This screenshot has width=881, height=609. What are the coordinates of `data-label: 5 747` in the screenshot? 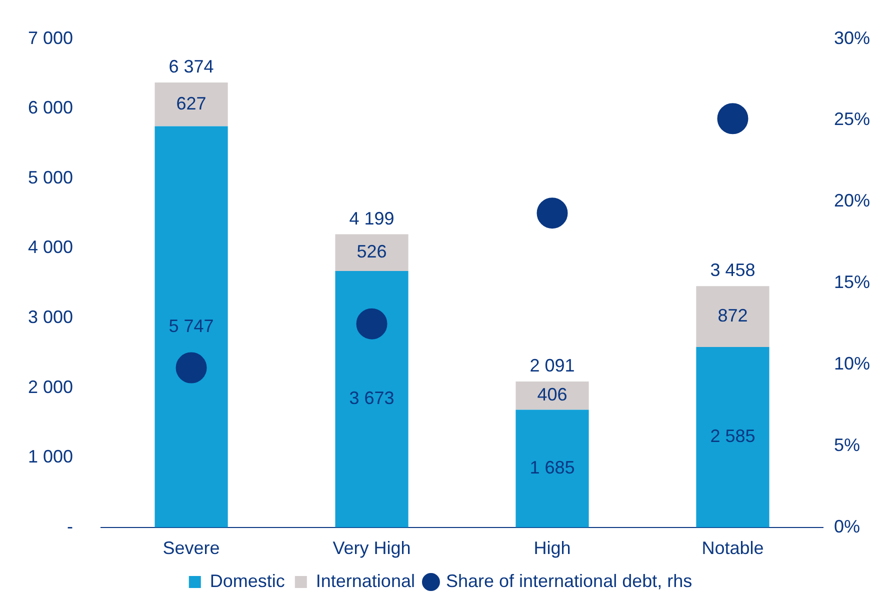 It's located at (191, 326).